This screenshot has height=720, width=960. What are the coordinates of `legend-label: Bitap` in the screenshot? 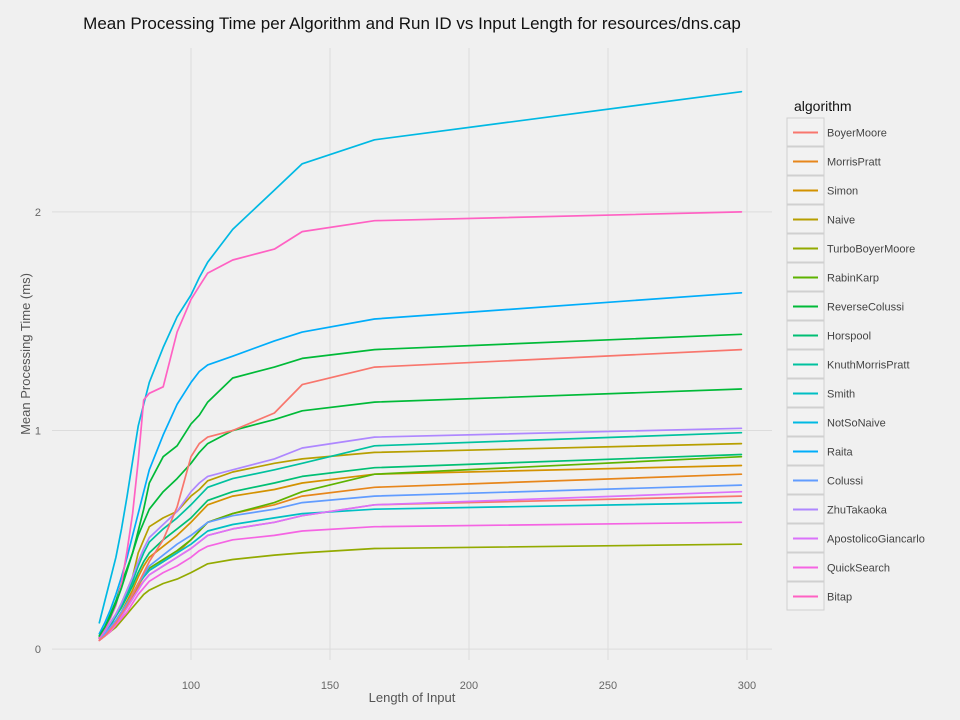 It's located at (839, 598).